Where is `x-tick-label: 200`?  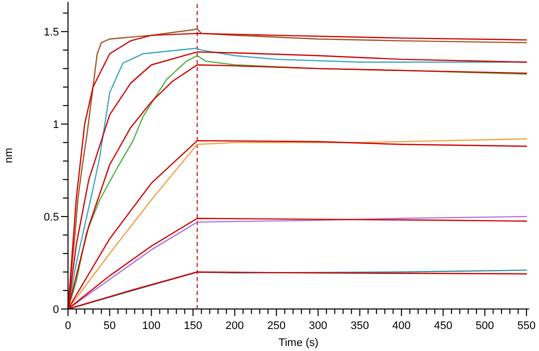
x-tick-label: 200 is located at coordinates (235, 326).